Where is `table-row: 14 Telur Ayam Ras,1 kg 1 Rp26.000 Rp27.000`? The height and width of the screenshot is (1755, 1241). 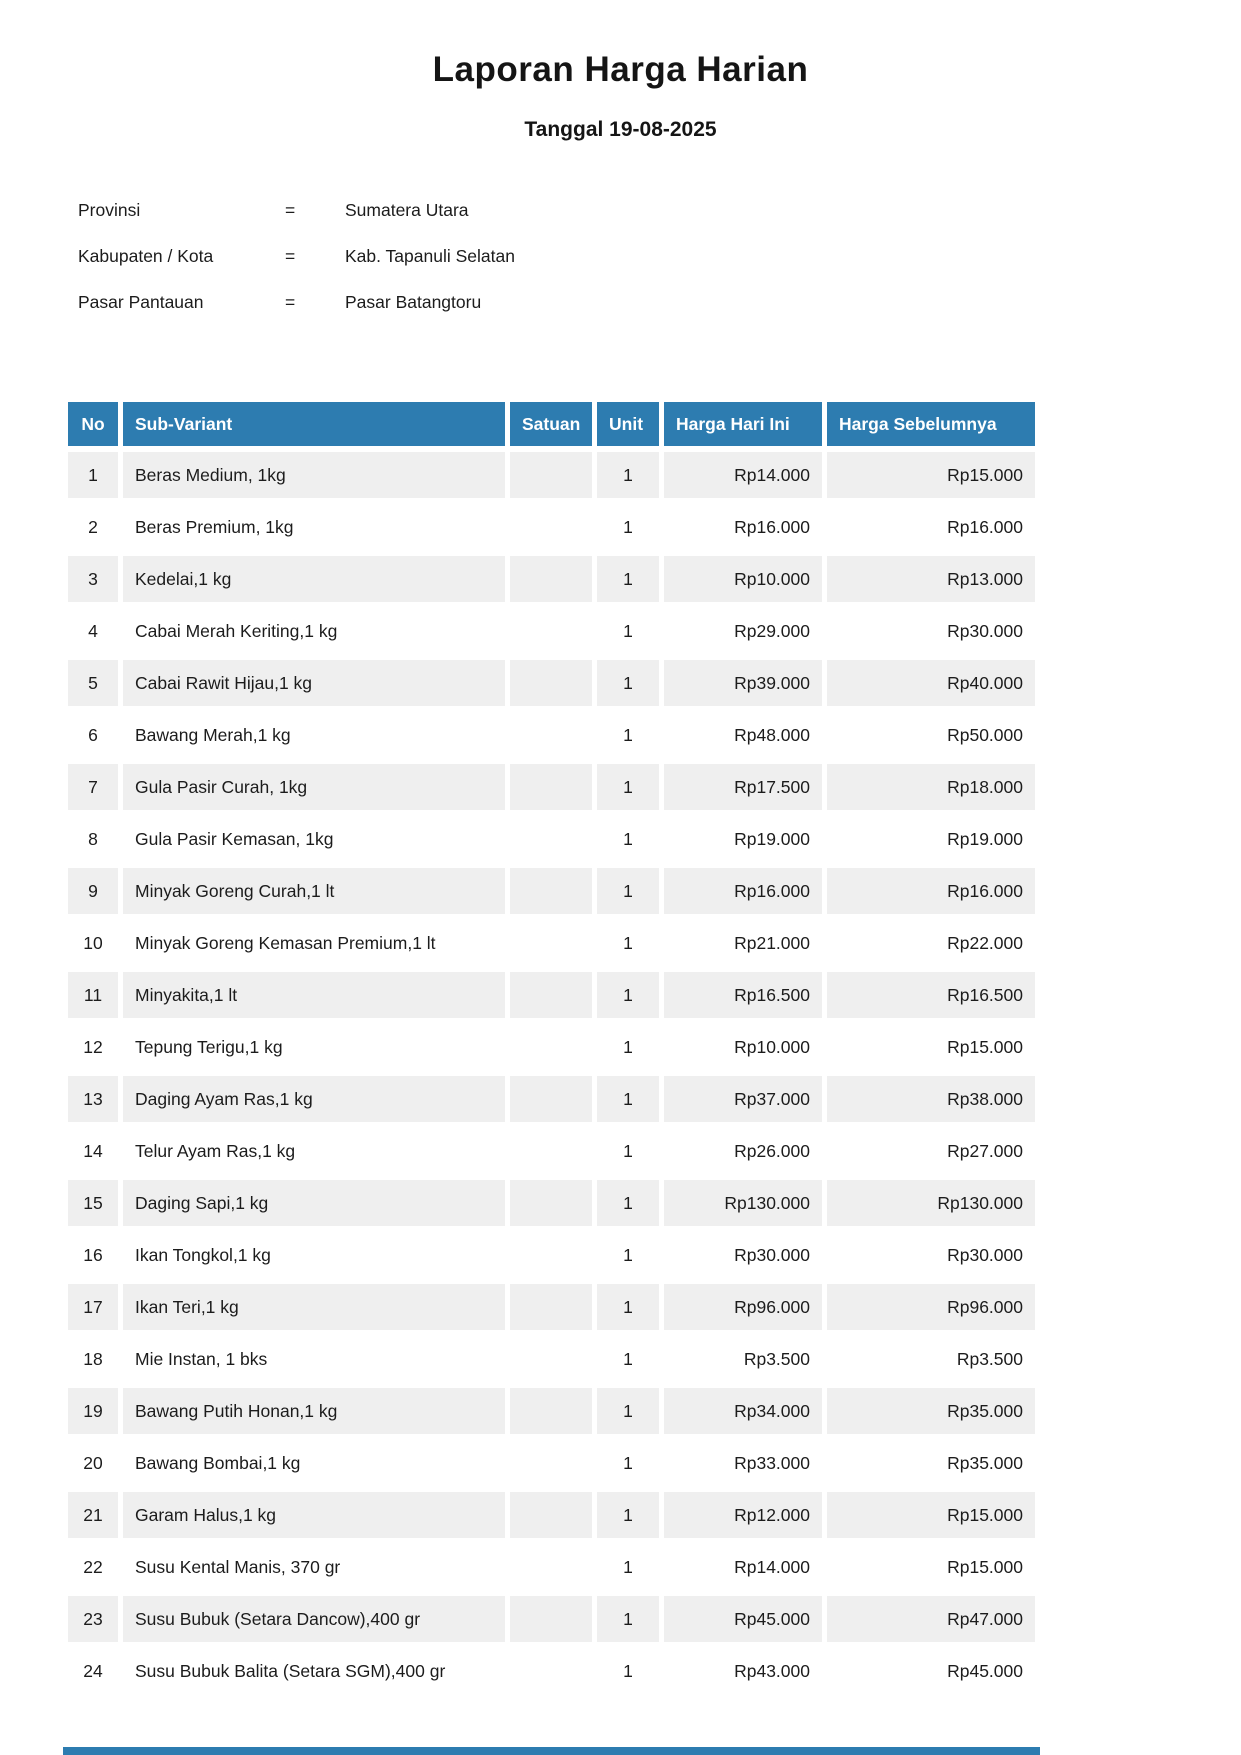
table-row: 14 Telur Ayam Ras,1 kg 1 Rp26.000 Rp27.000 is located at coordinates (551, 1151).